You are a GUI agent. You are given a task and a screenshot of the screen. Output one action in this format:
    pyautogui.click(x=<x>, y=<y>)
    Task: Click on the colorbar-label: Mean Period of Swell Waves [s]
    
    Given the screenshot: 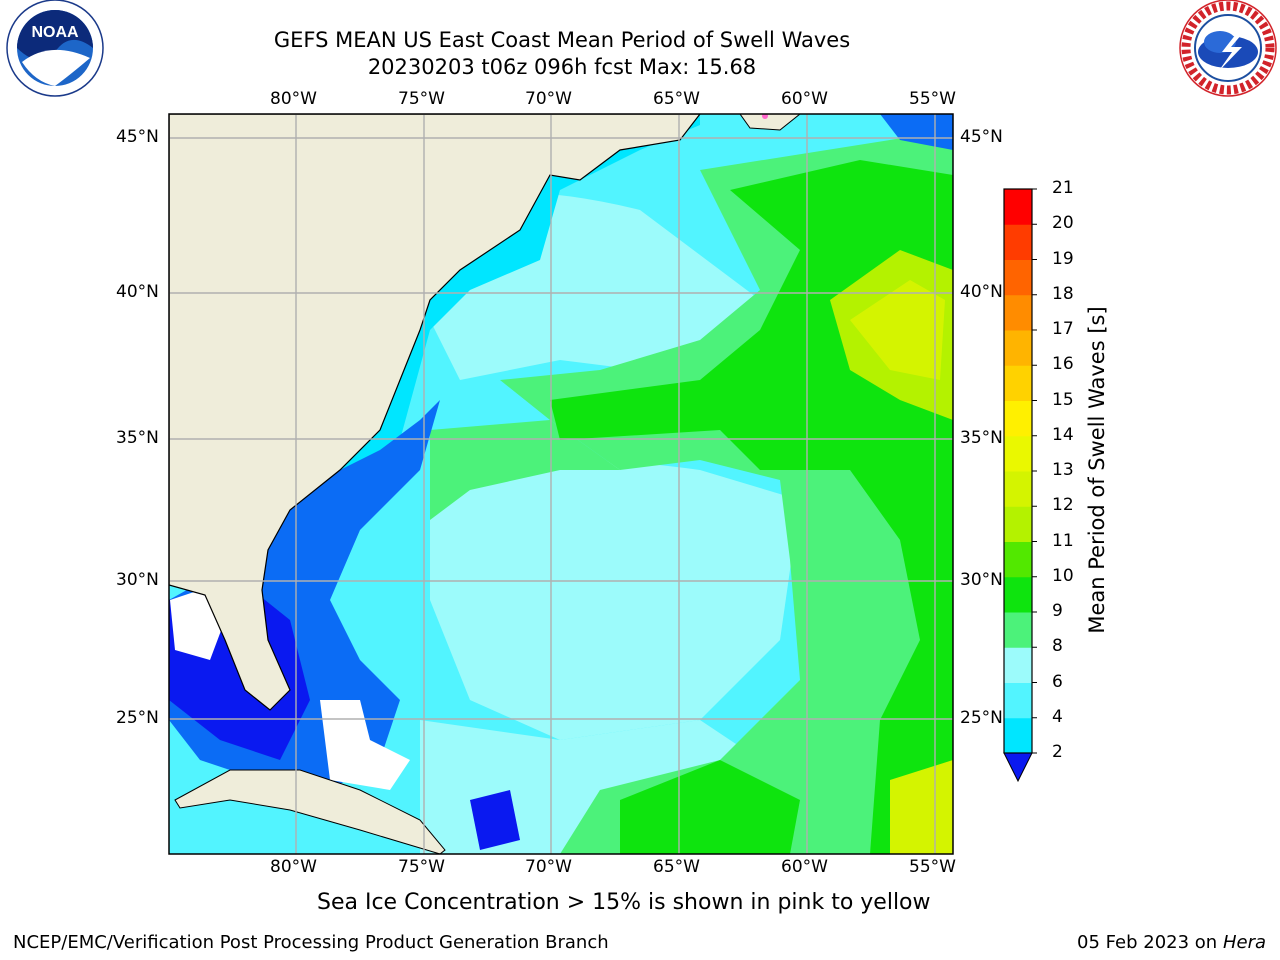 What is the action you would take?
    pyautogui.click(x=1097, y=470)
    